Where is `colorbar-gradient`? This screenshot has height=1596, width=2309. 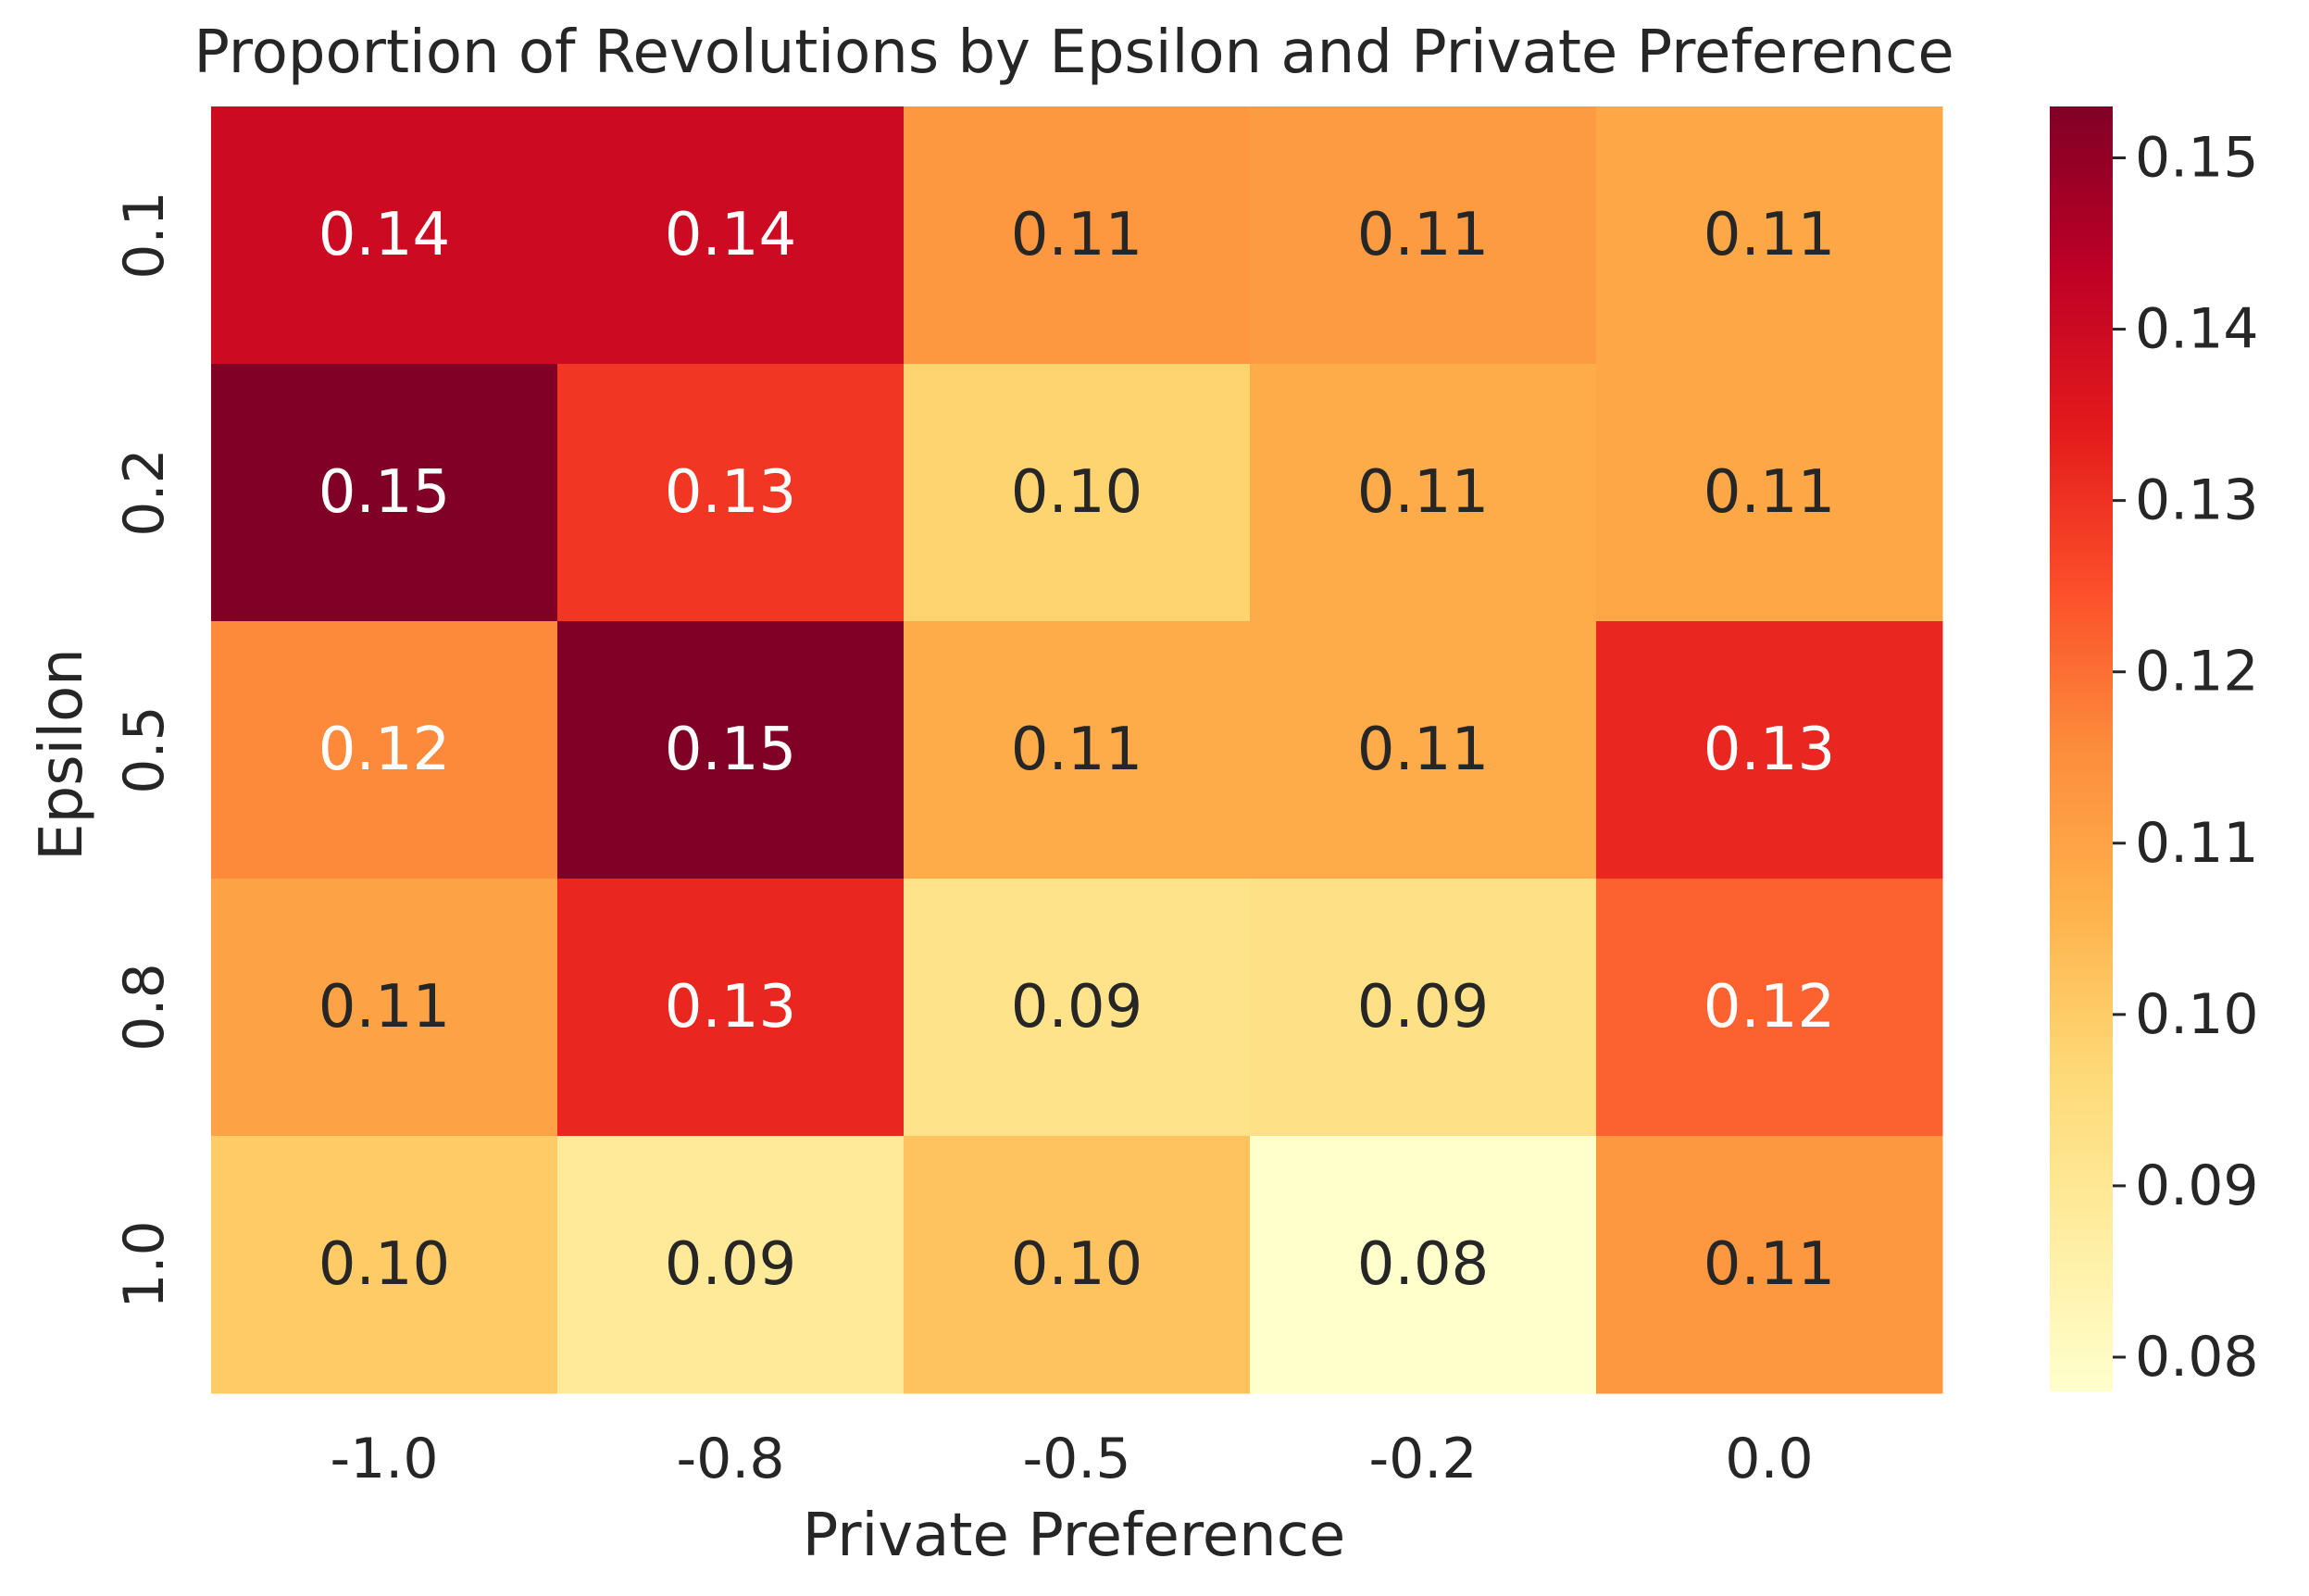
colorbar-gradient is located at coordinates (2081, 748).